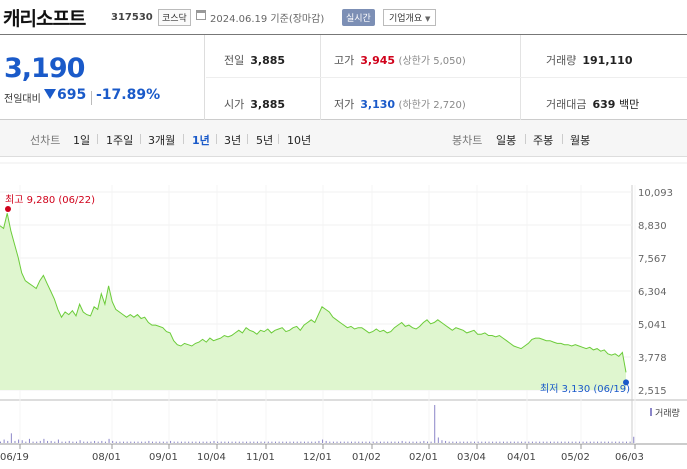 The image size is (687, 469). Describe the element at coordinates (575, 457) in the screenshot. I see `x-tick-label: 05/02` at that location.